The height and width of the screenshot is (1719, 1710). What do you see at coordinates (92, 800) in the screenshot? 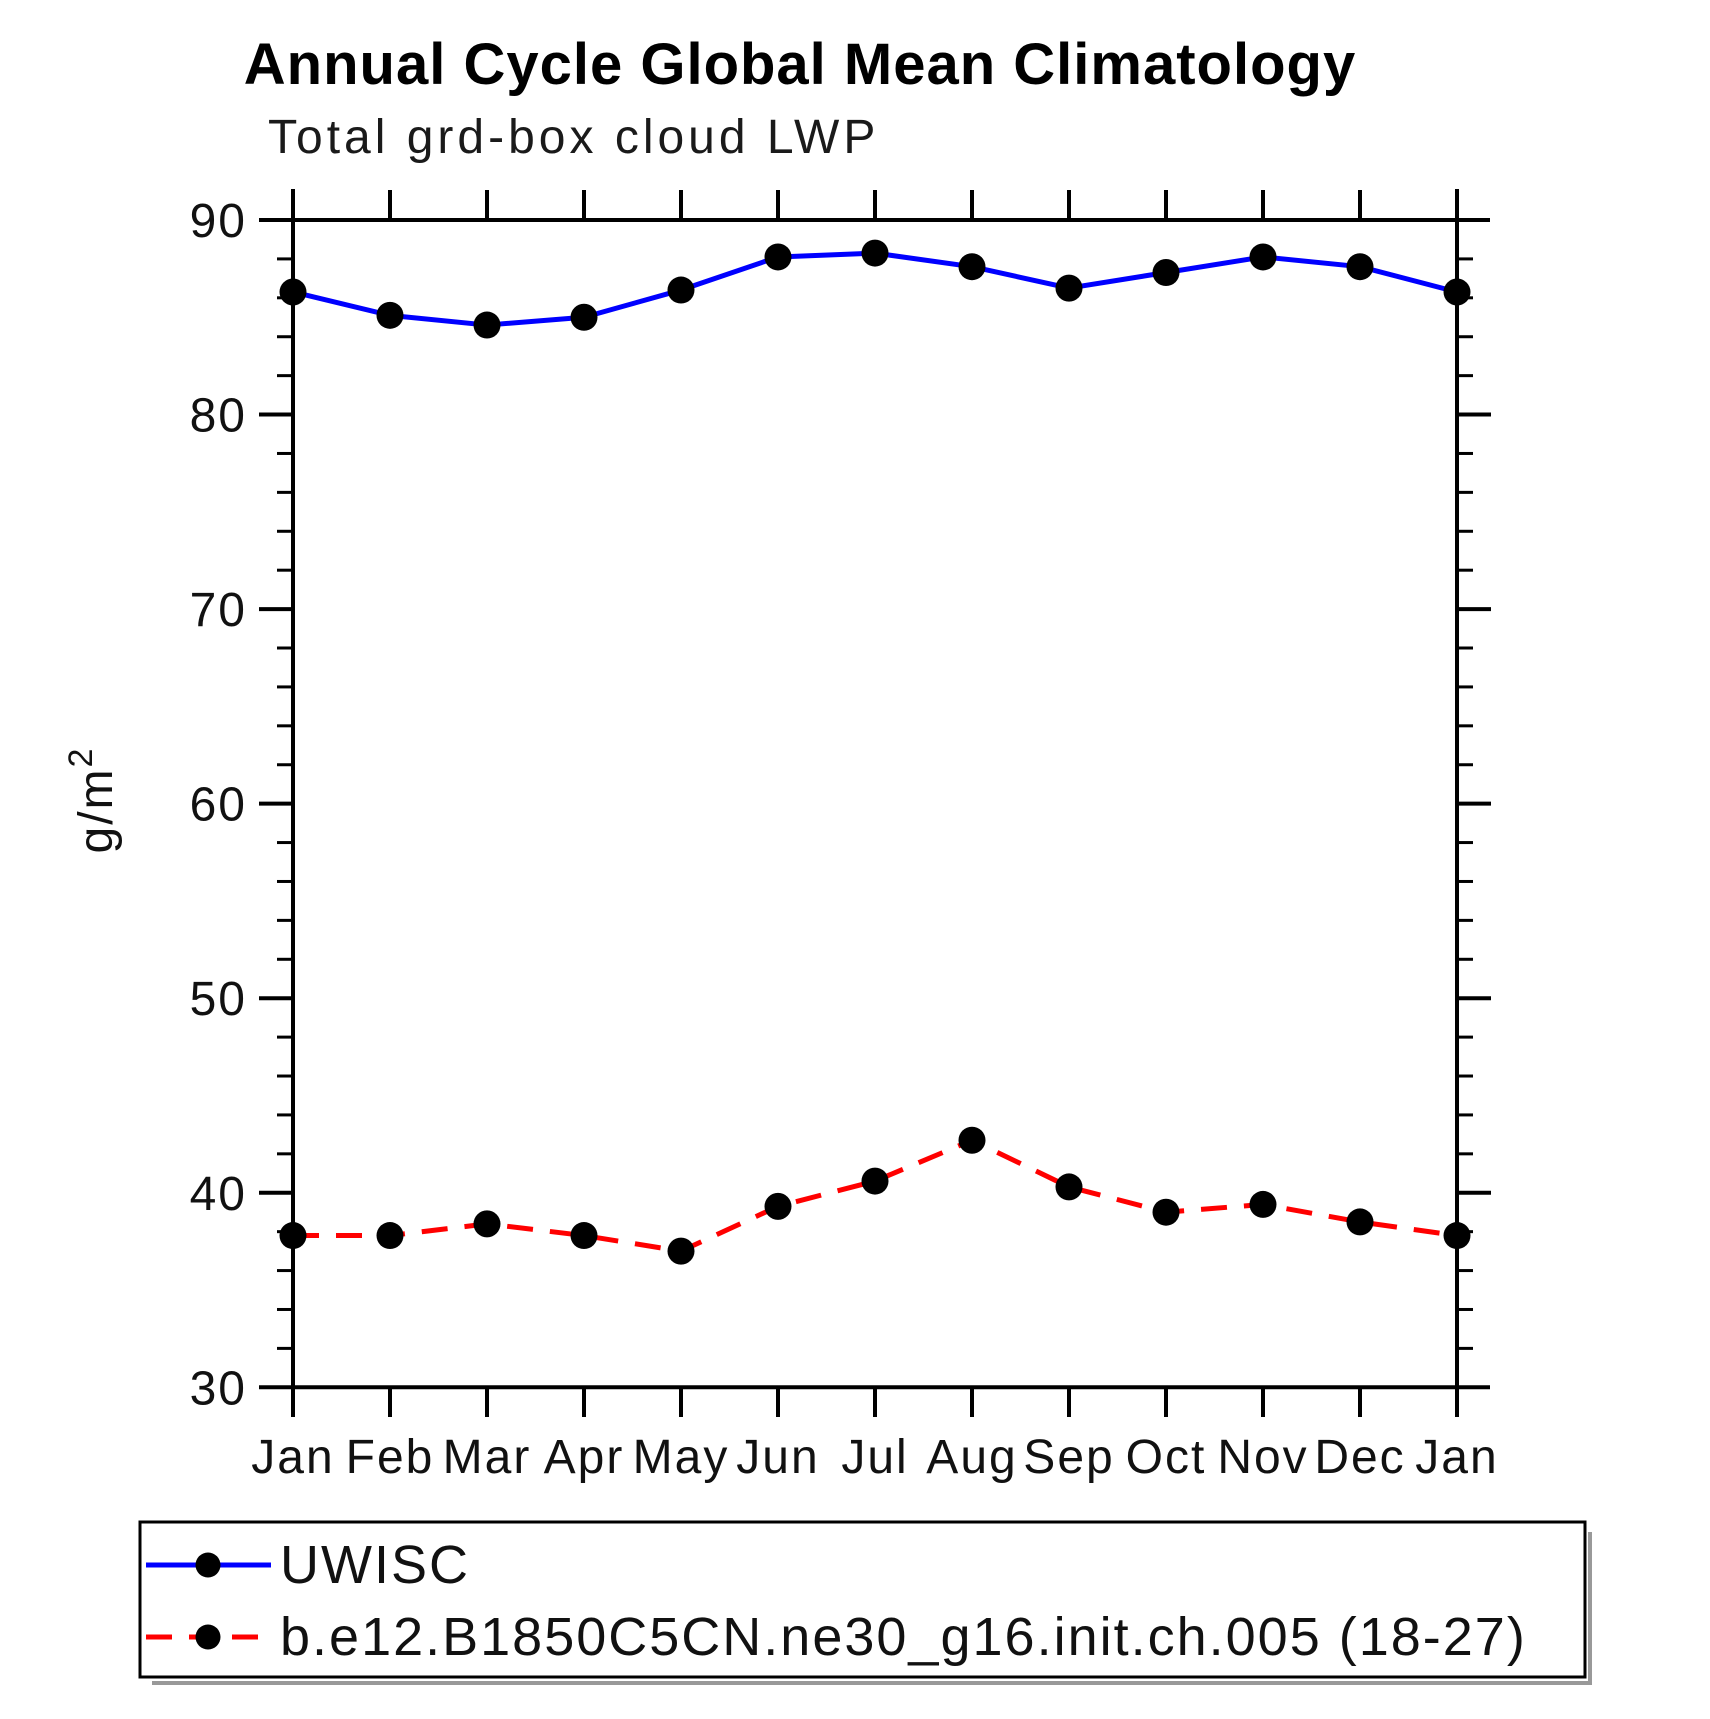
I see `y-axis-label: g/m2` at bounding box center [92, 800].